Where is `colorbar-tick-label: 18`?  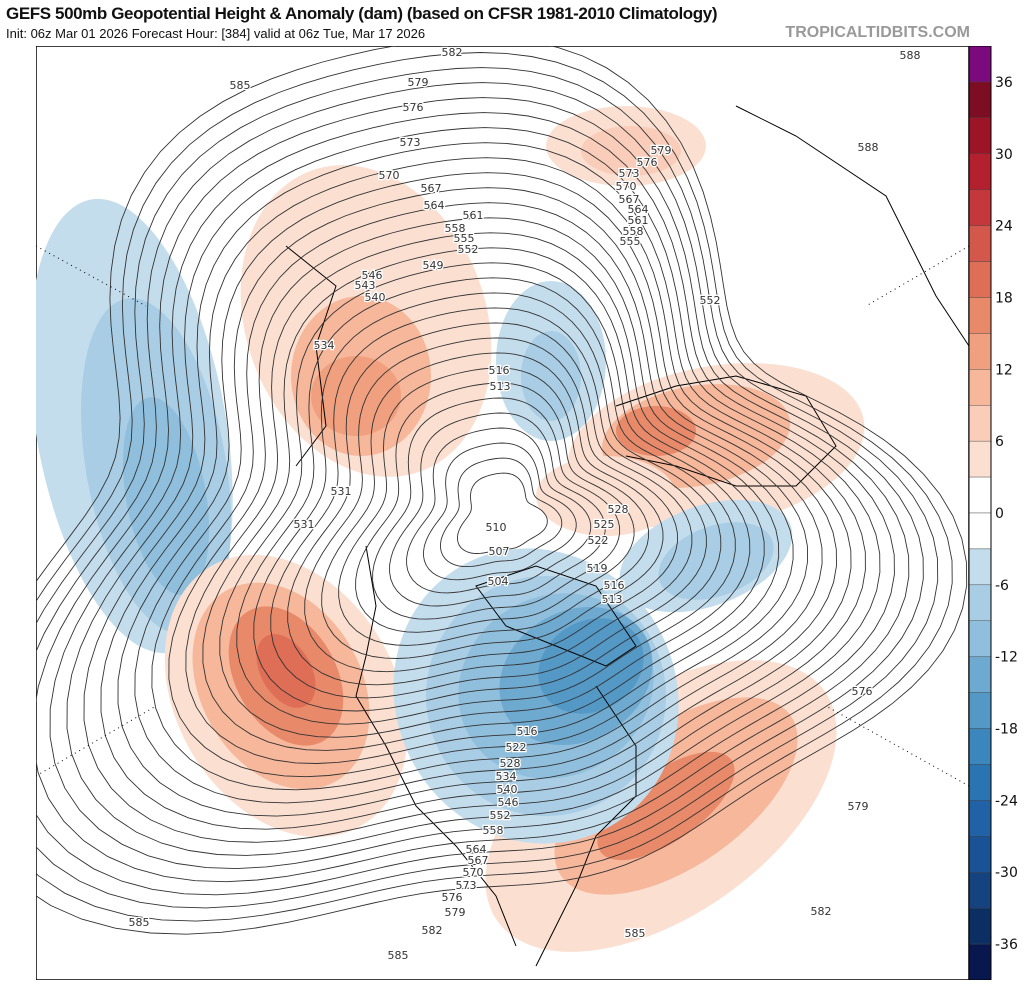 colorbar-tick-label: 18 is located at coordinates (1004, 298).